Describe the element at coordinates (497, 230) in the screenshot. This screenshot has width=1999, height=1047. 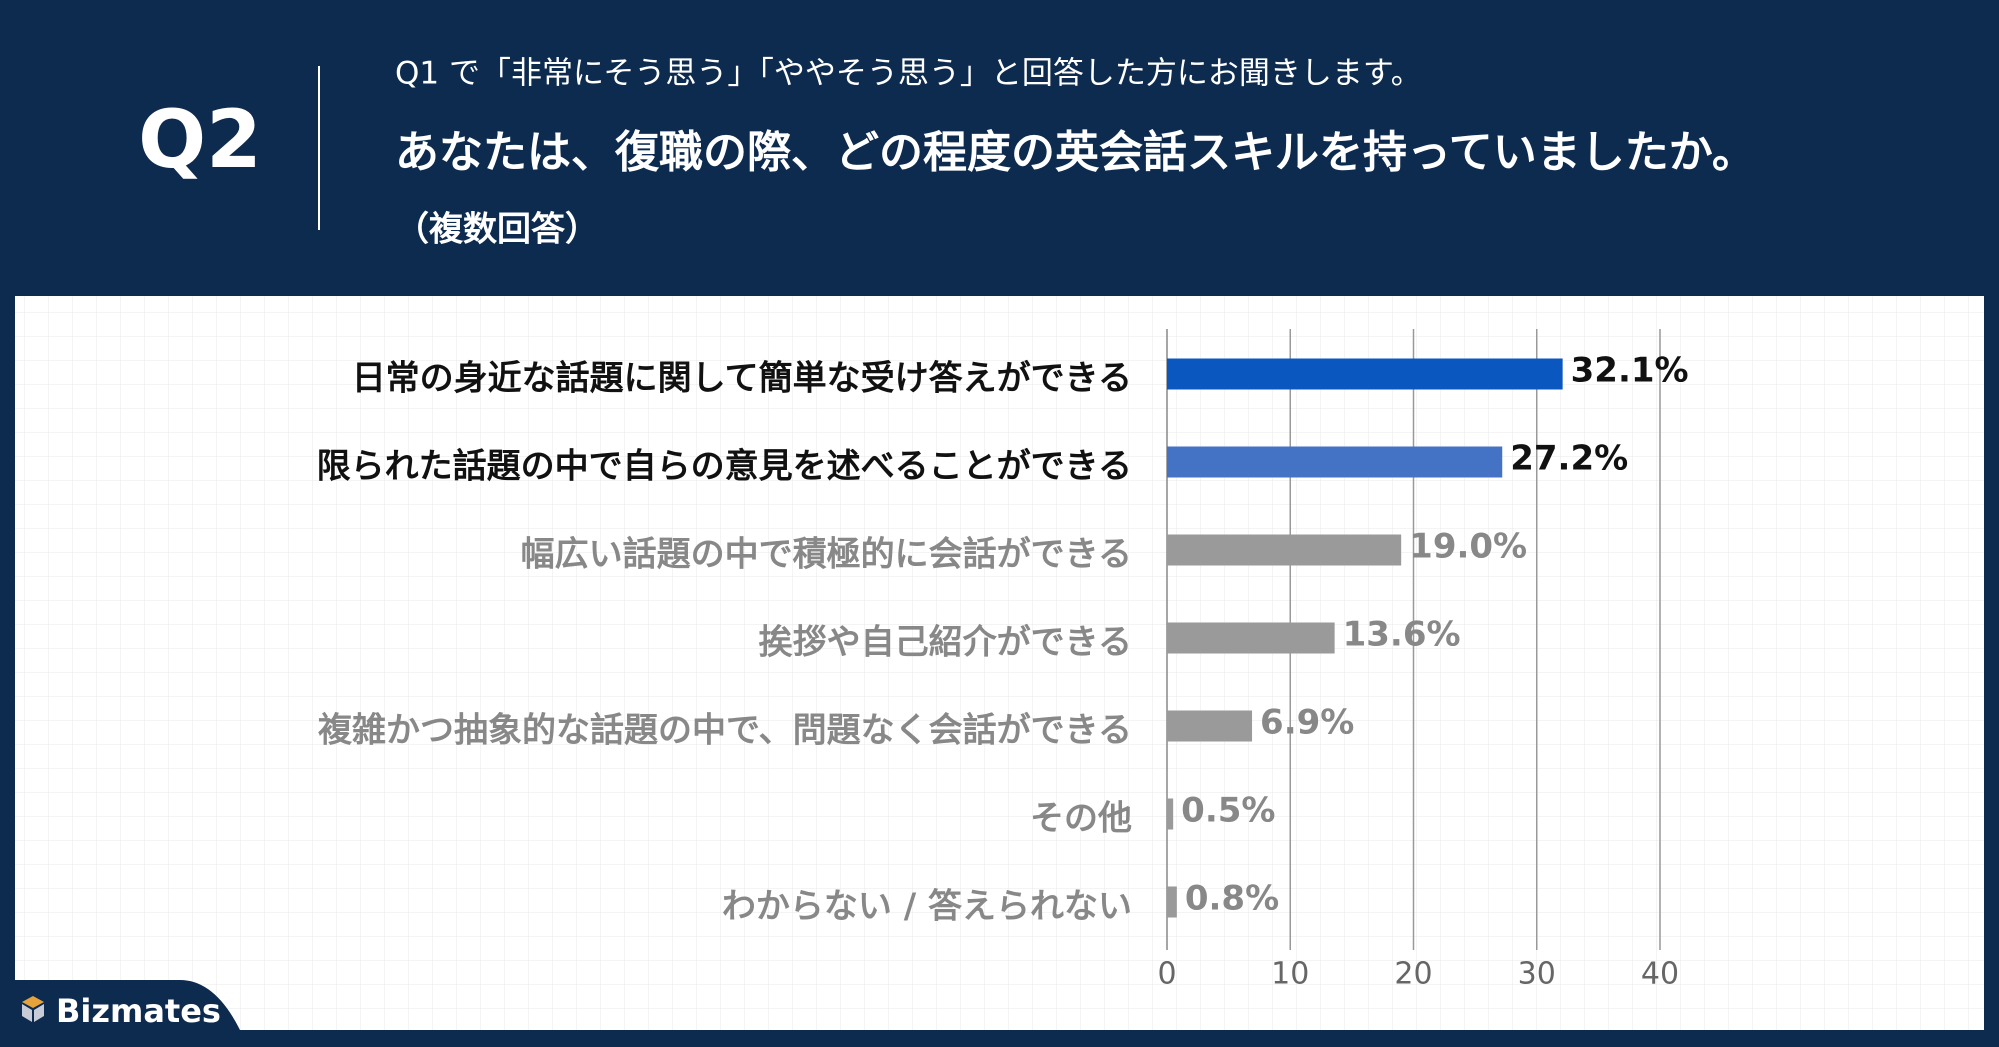
I see `note: （複数回答）` at that location.